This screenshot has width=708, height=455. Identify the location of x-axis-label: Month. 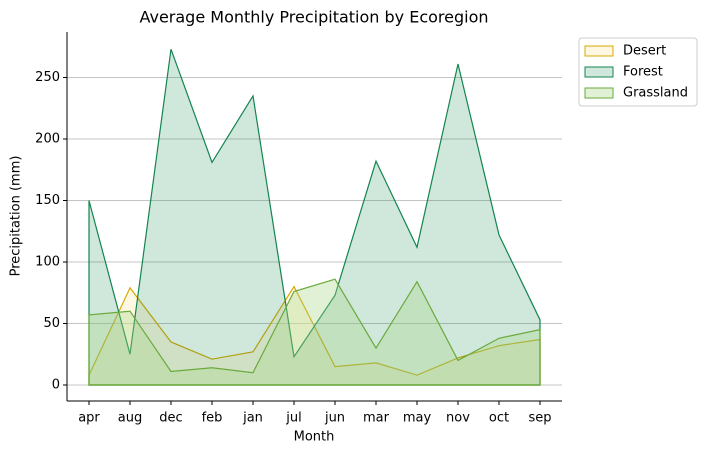
(314, 437).